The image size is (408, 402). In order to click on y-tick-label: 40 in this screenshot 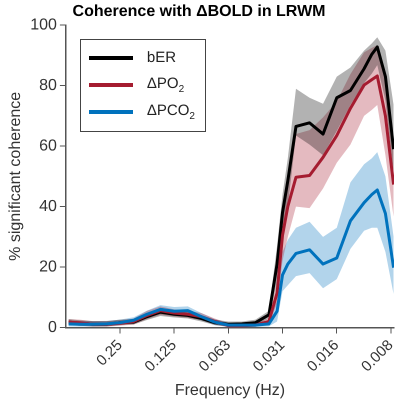, I will do `click(48, 207)`.